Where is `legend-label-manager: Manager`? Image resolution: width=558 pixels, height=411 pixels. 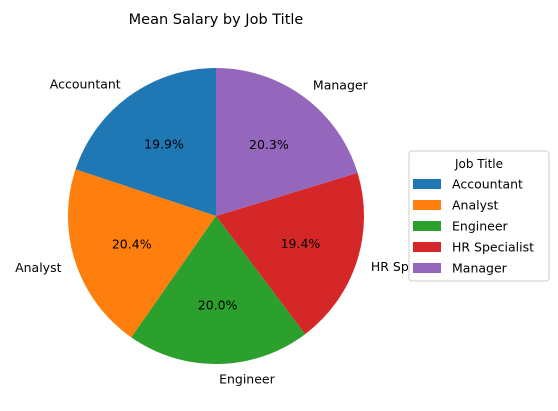 legend-label-manager: Manager is located at coordinates (480, 268).